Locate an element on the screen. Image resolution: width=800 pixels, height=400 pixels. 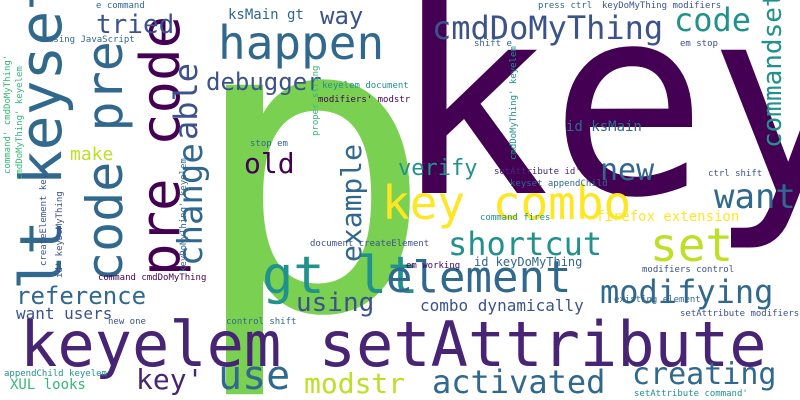
word-tried: tried is located at coordinates (135, 25).